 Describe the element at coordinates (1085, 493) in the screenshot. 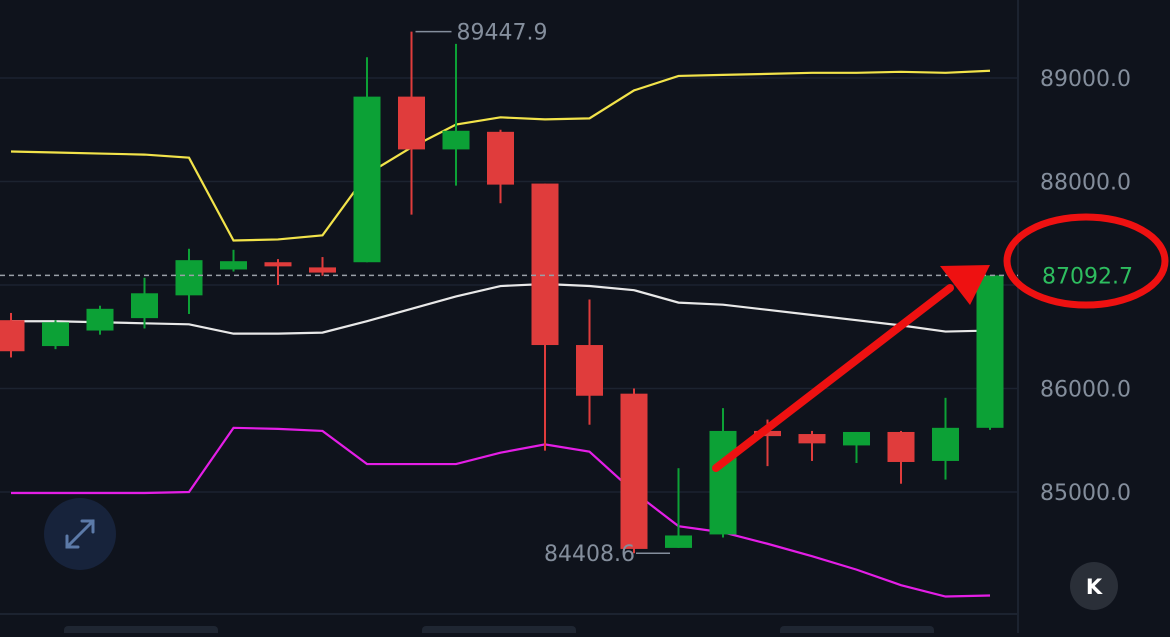

I see `price-tick-label: 85000.0` at that location.